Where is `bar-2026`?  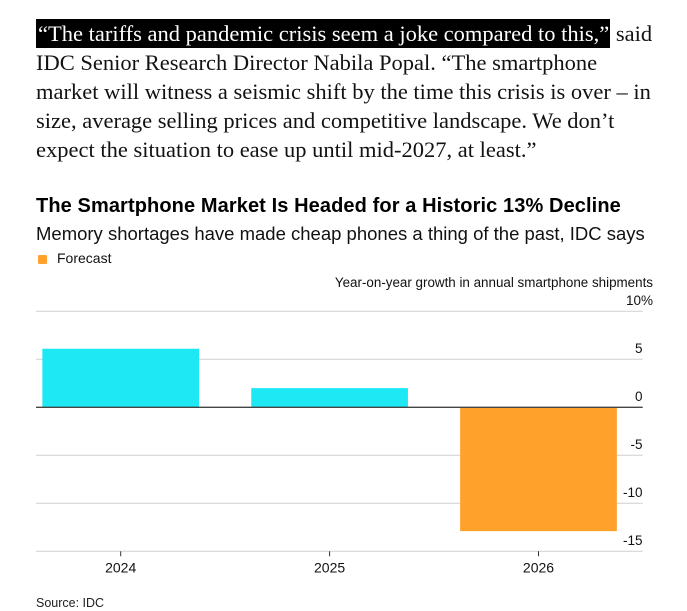 bar-2026 is located at coordinates (538, 469).